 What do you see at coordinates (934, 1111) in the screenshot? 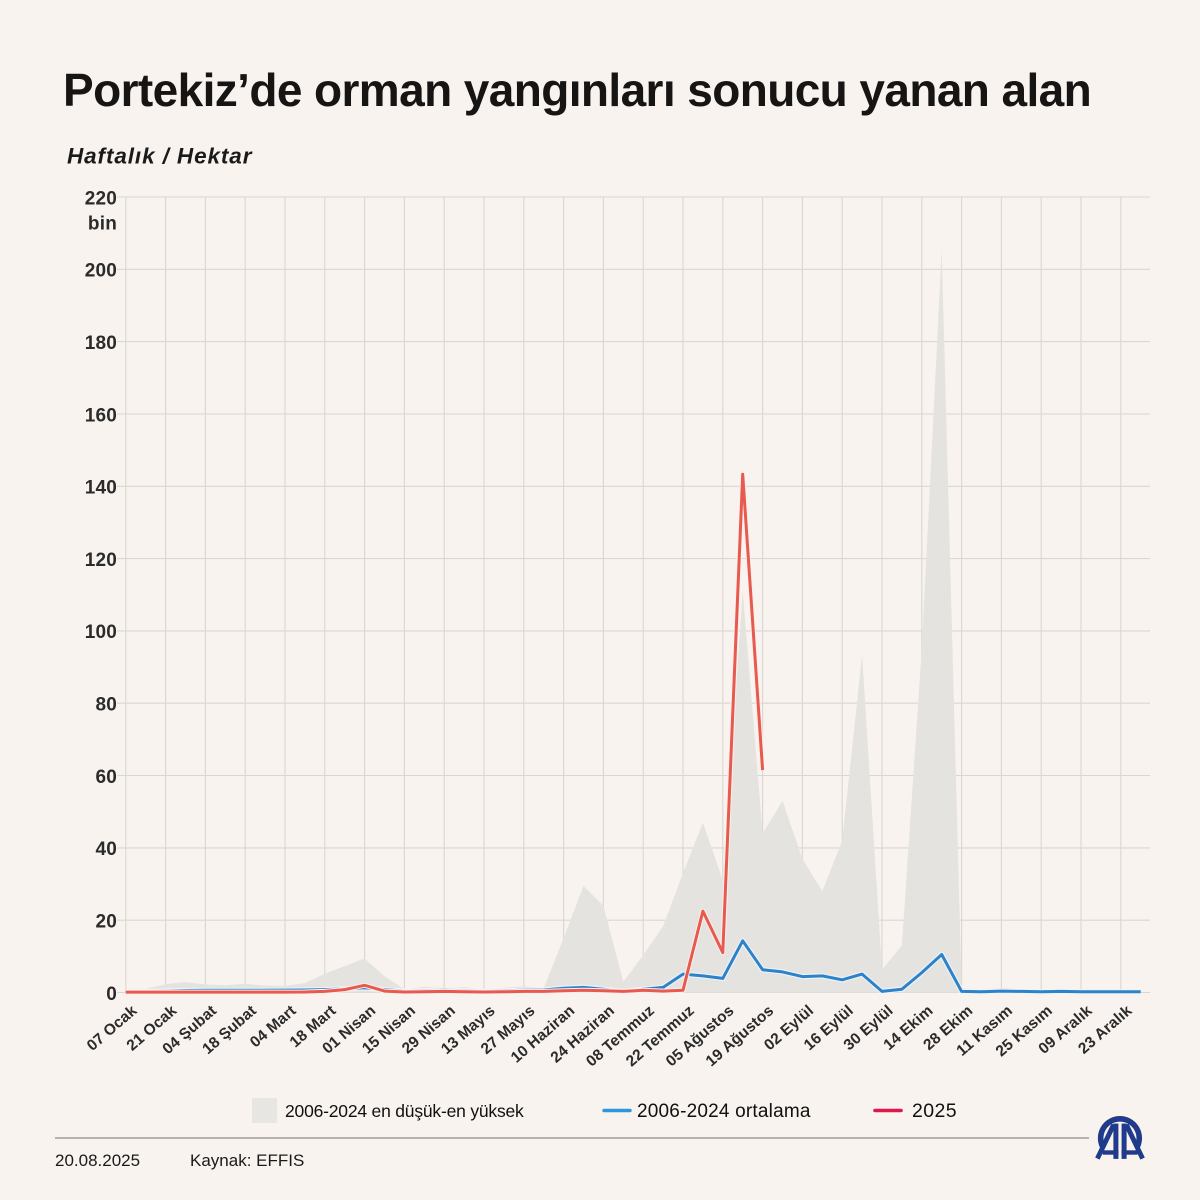
I see `svg-text: 2025` at bounding box center [934, 1111].